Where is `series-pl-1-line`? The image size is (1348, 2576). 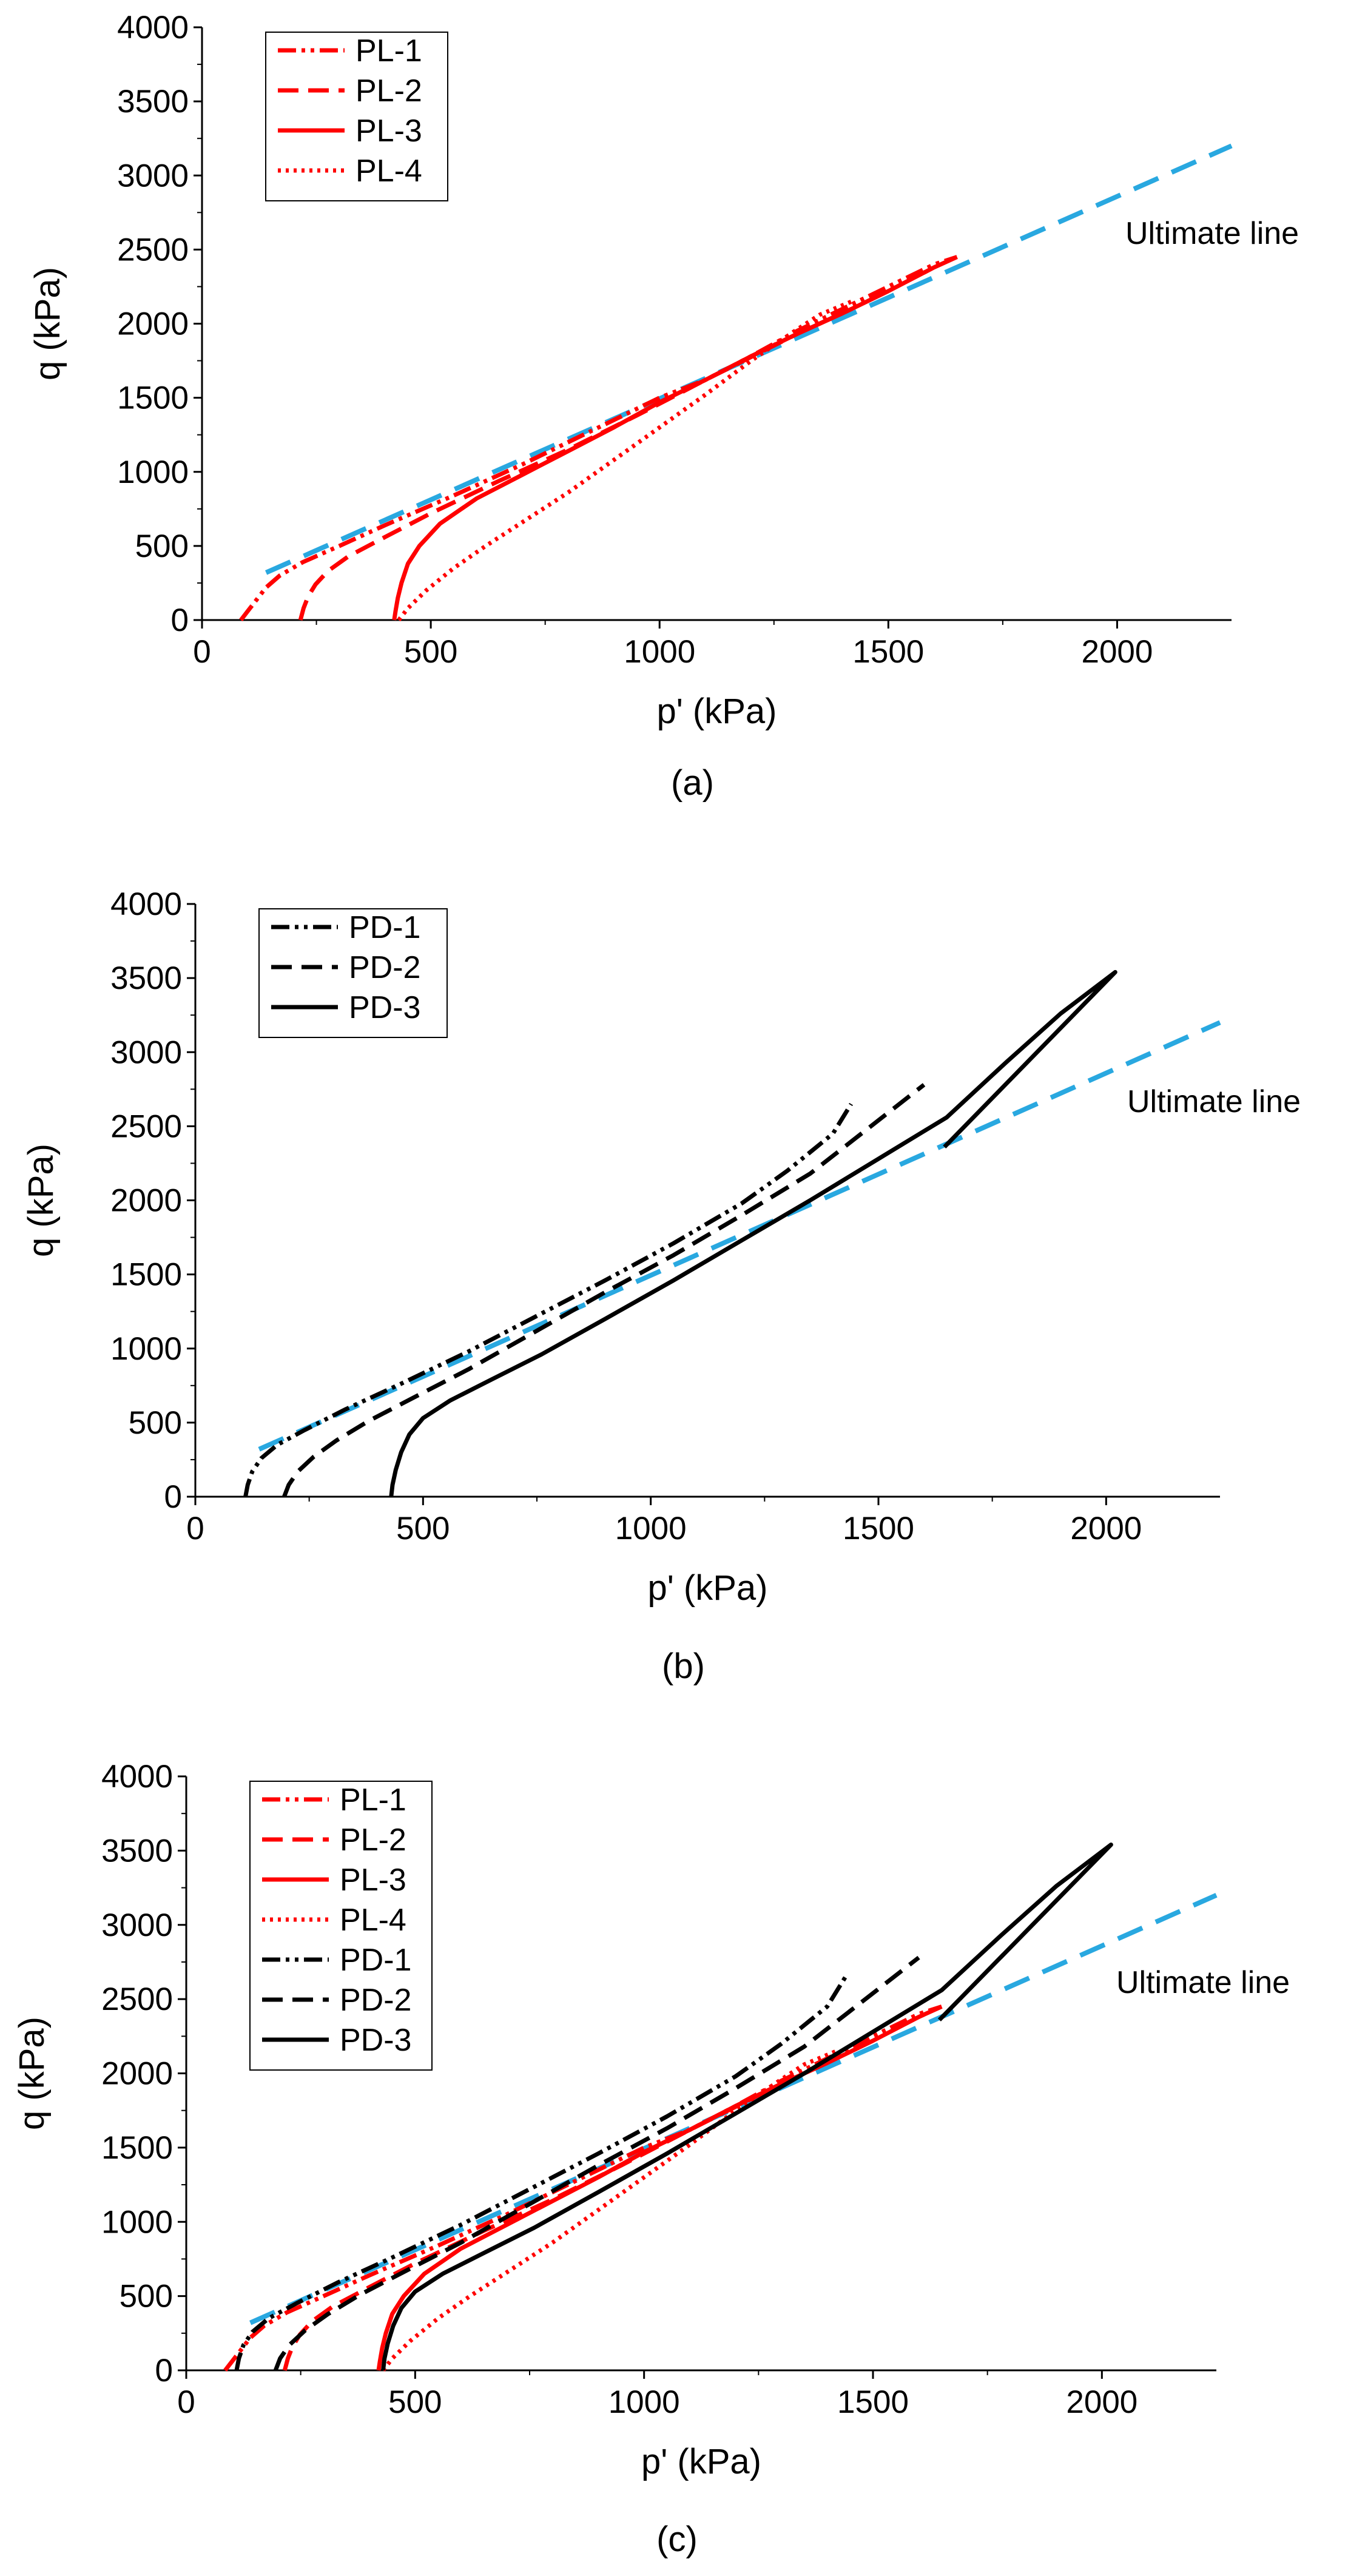 series-pl-1-line is located at coordinates (598, 439).